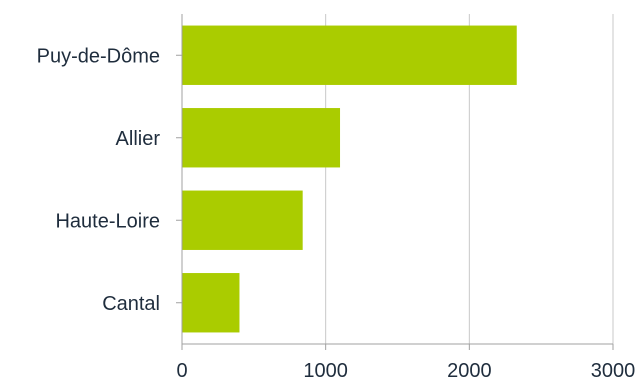 The image size is (640, 388). What do you see at coordinates (131, 304) in the screenshot?
I see `category-label: Cantal` at bounding box center [131, 304].